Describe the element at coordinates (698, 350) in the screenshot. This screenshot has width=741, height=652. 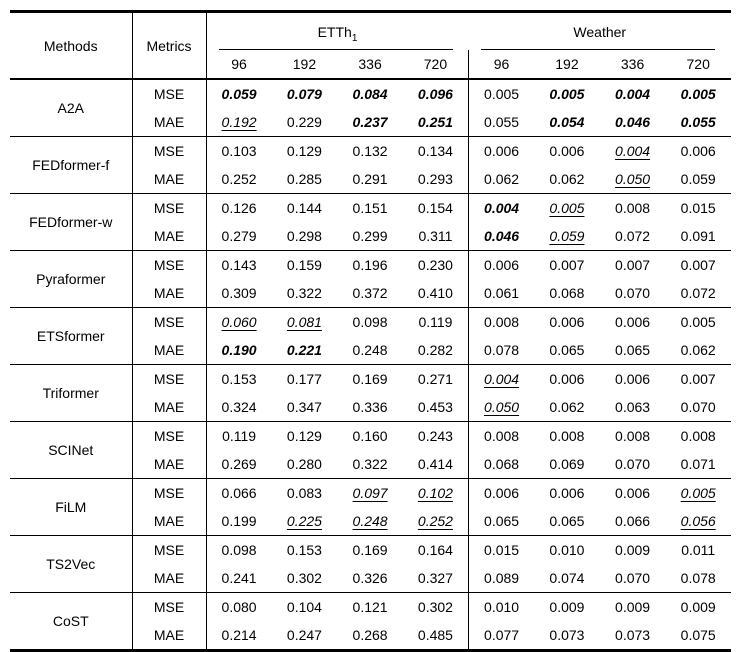
I see `value-cell: 0.062` at that location.